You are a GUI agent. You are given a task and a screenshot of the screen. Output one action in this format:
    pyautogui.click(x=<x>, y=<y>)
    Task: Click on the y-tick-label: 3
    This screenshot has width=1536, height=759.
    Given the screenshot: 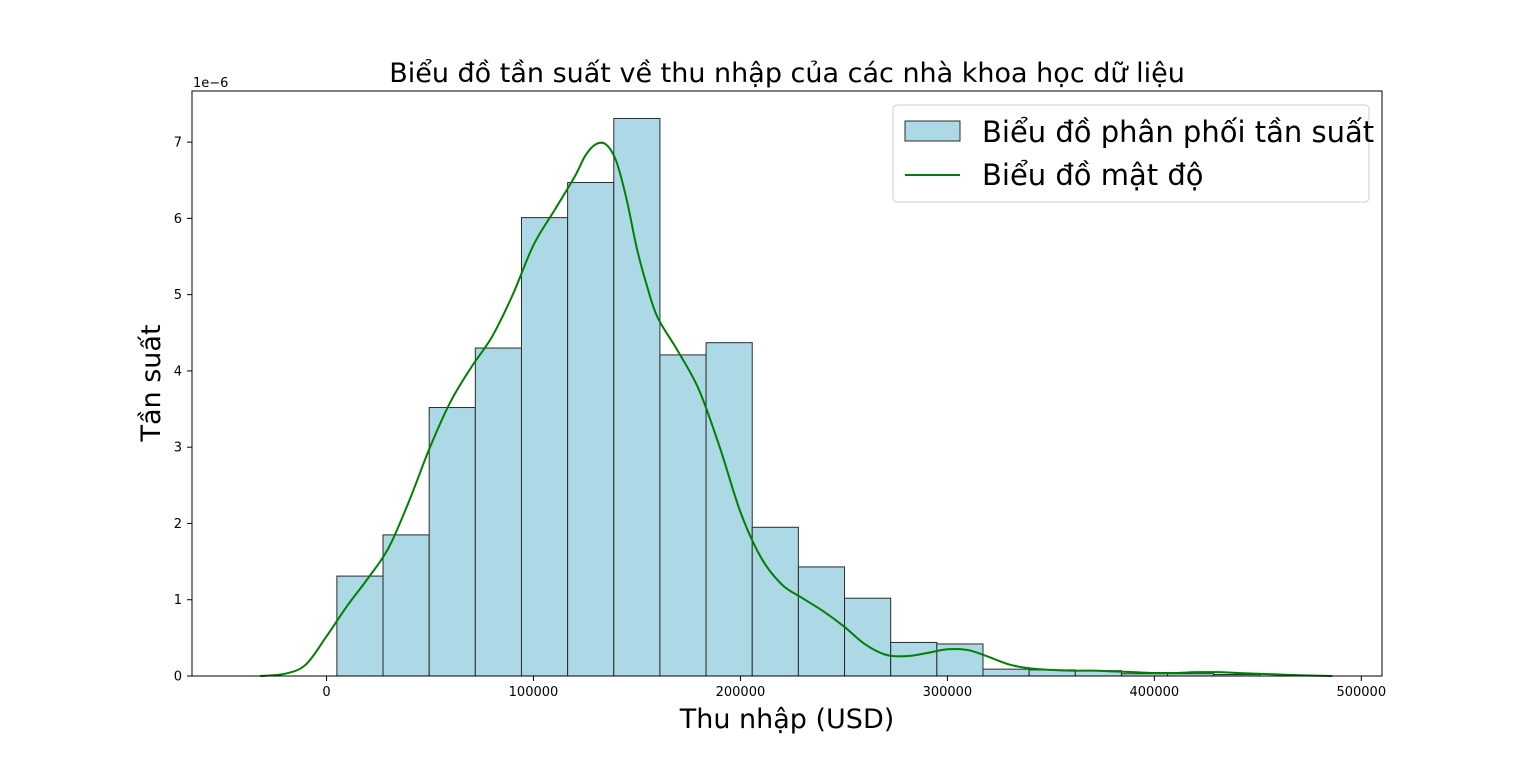 What is the action you would take?
    pyautogui.click(x=178, y=448)
    